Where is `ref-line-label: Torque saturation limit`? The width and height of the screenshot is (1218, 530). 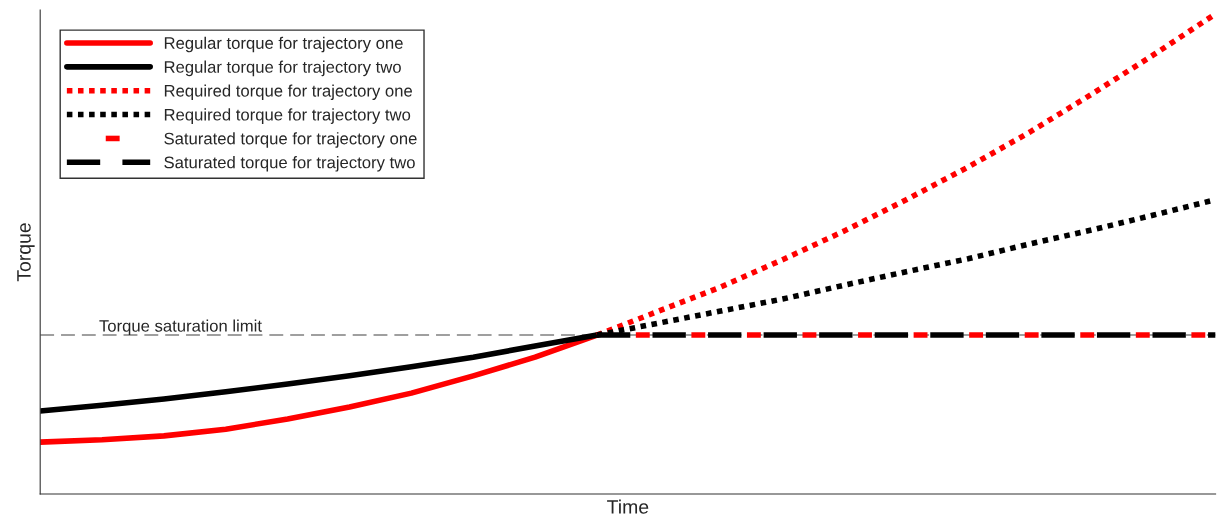
ref-line-label: Torque saturation limit is located at coordinates (180, 327).